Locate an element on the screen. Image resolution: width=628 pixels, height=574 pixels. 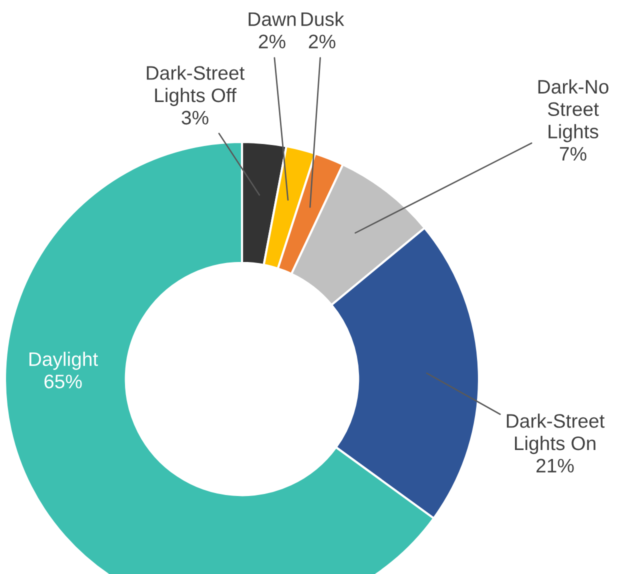
data-label: 65% is located at coordinates (63, 381).